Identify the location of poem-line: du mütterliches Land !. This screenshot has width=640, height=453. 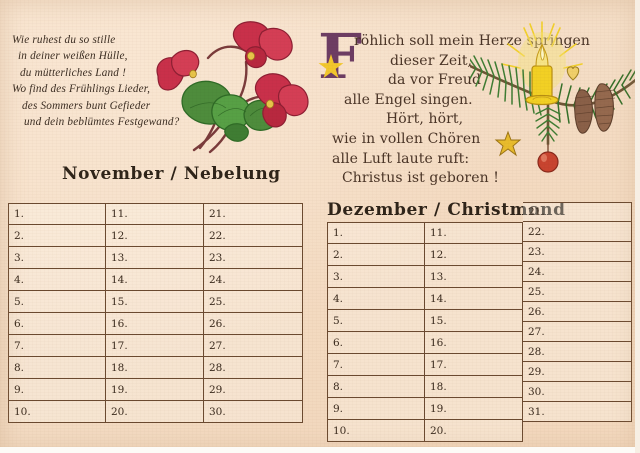
(73, 72).